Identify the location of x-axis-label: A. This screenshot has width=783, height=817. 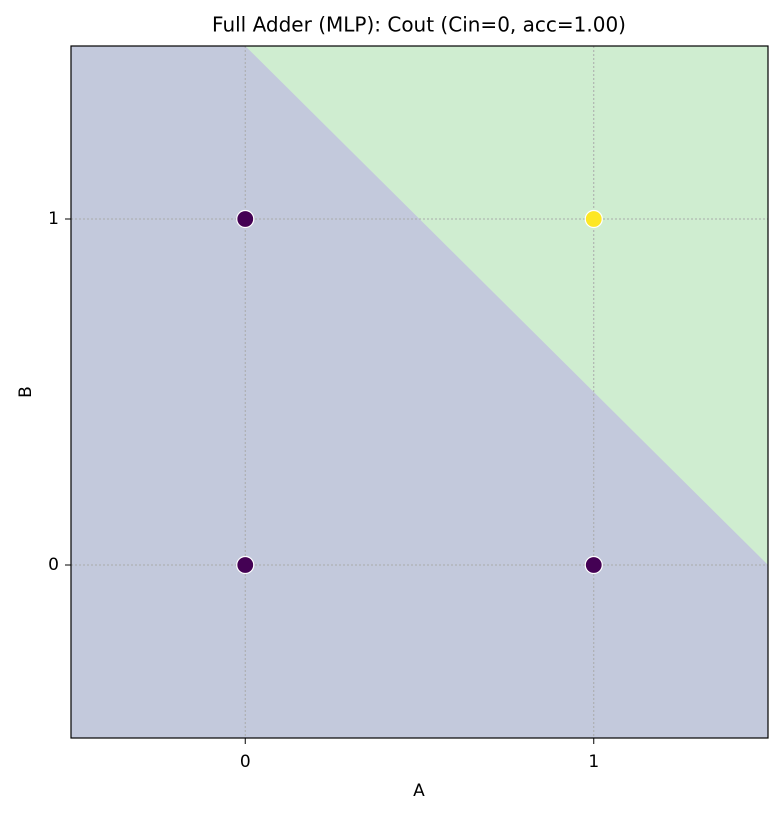
(419, 791).